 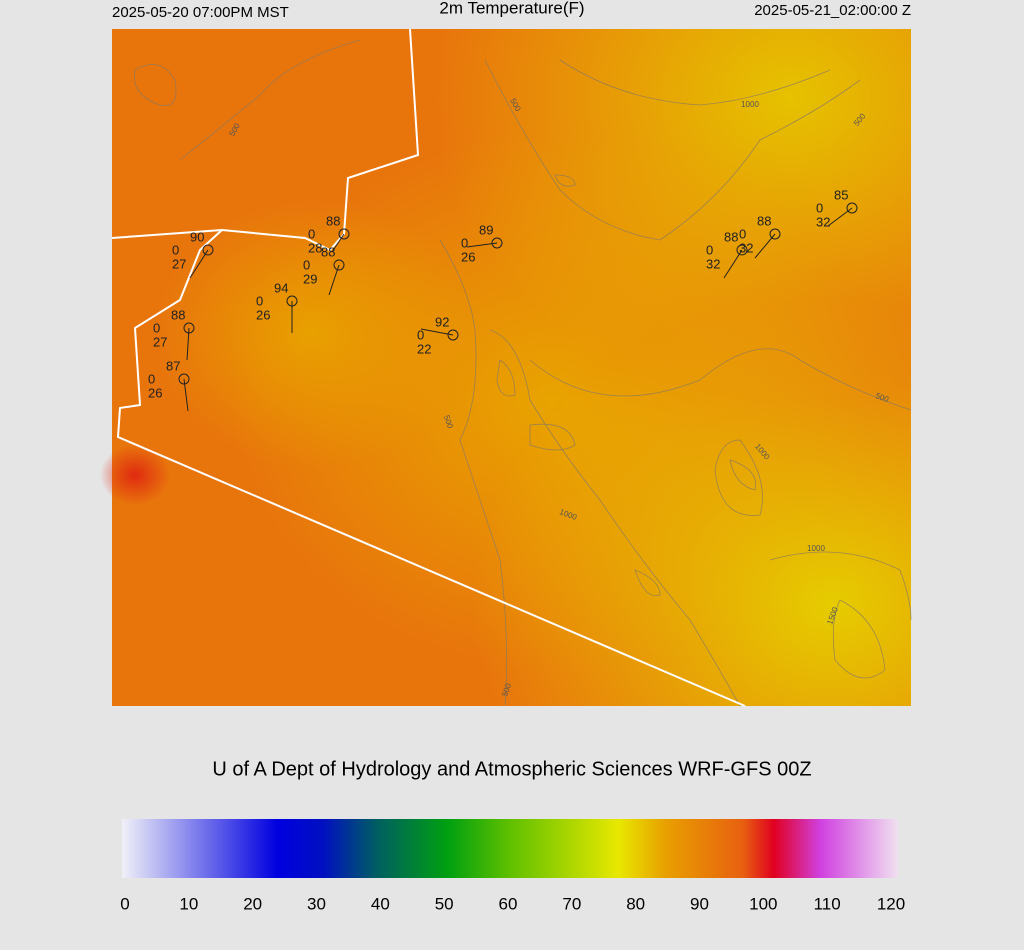 I want to click on colorbar-tick-label: 120, so click(x=891, y=903).